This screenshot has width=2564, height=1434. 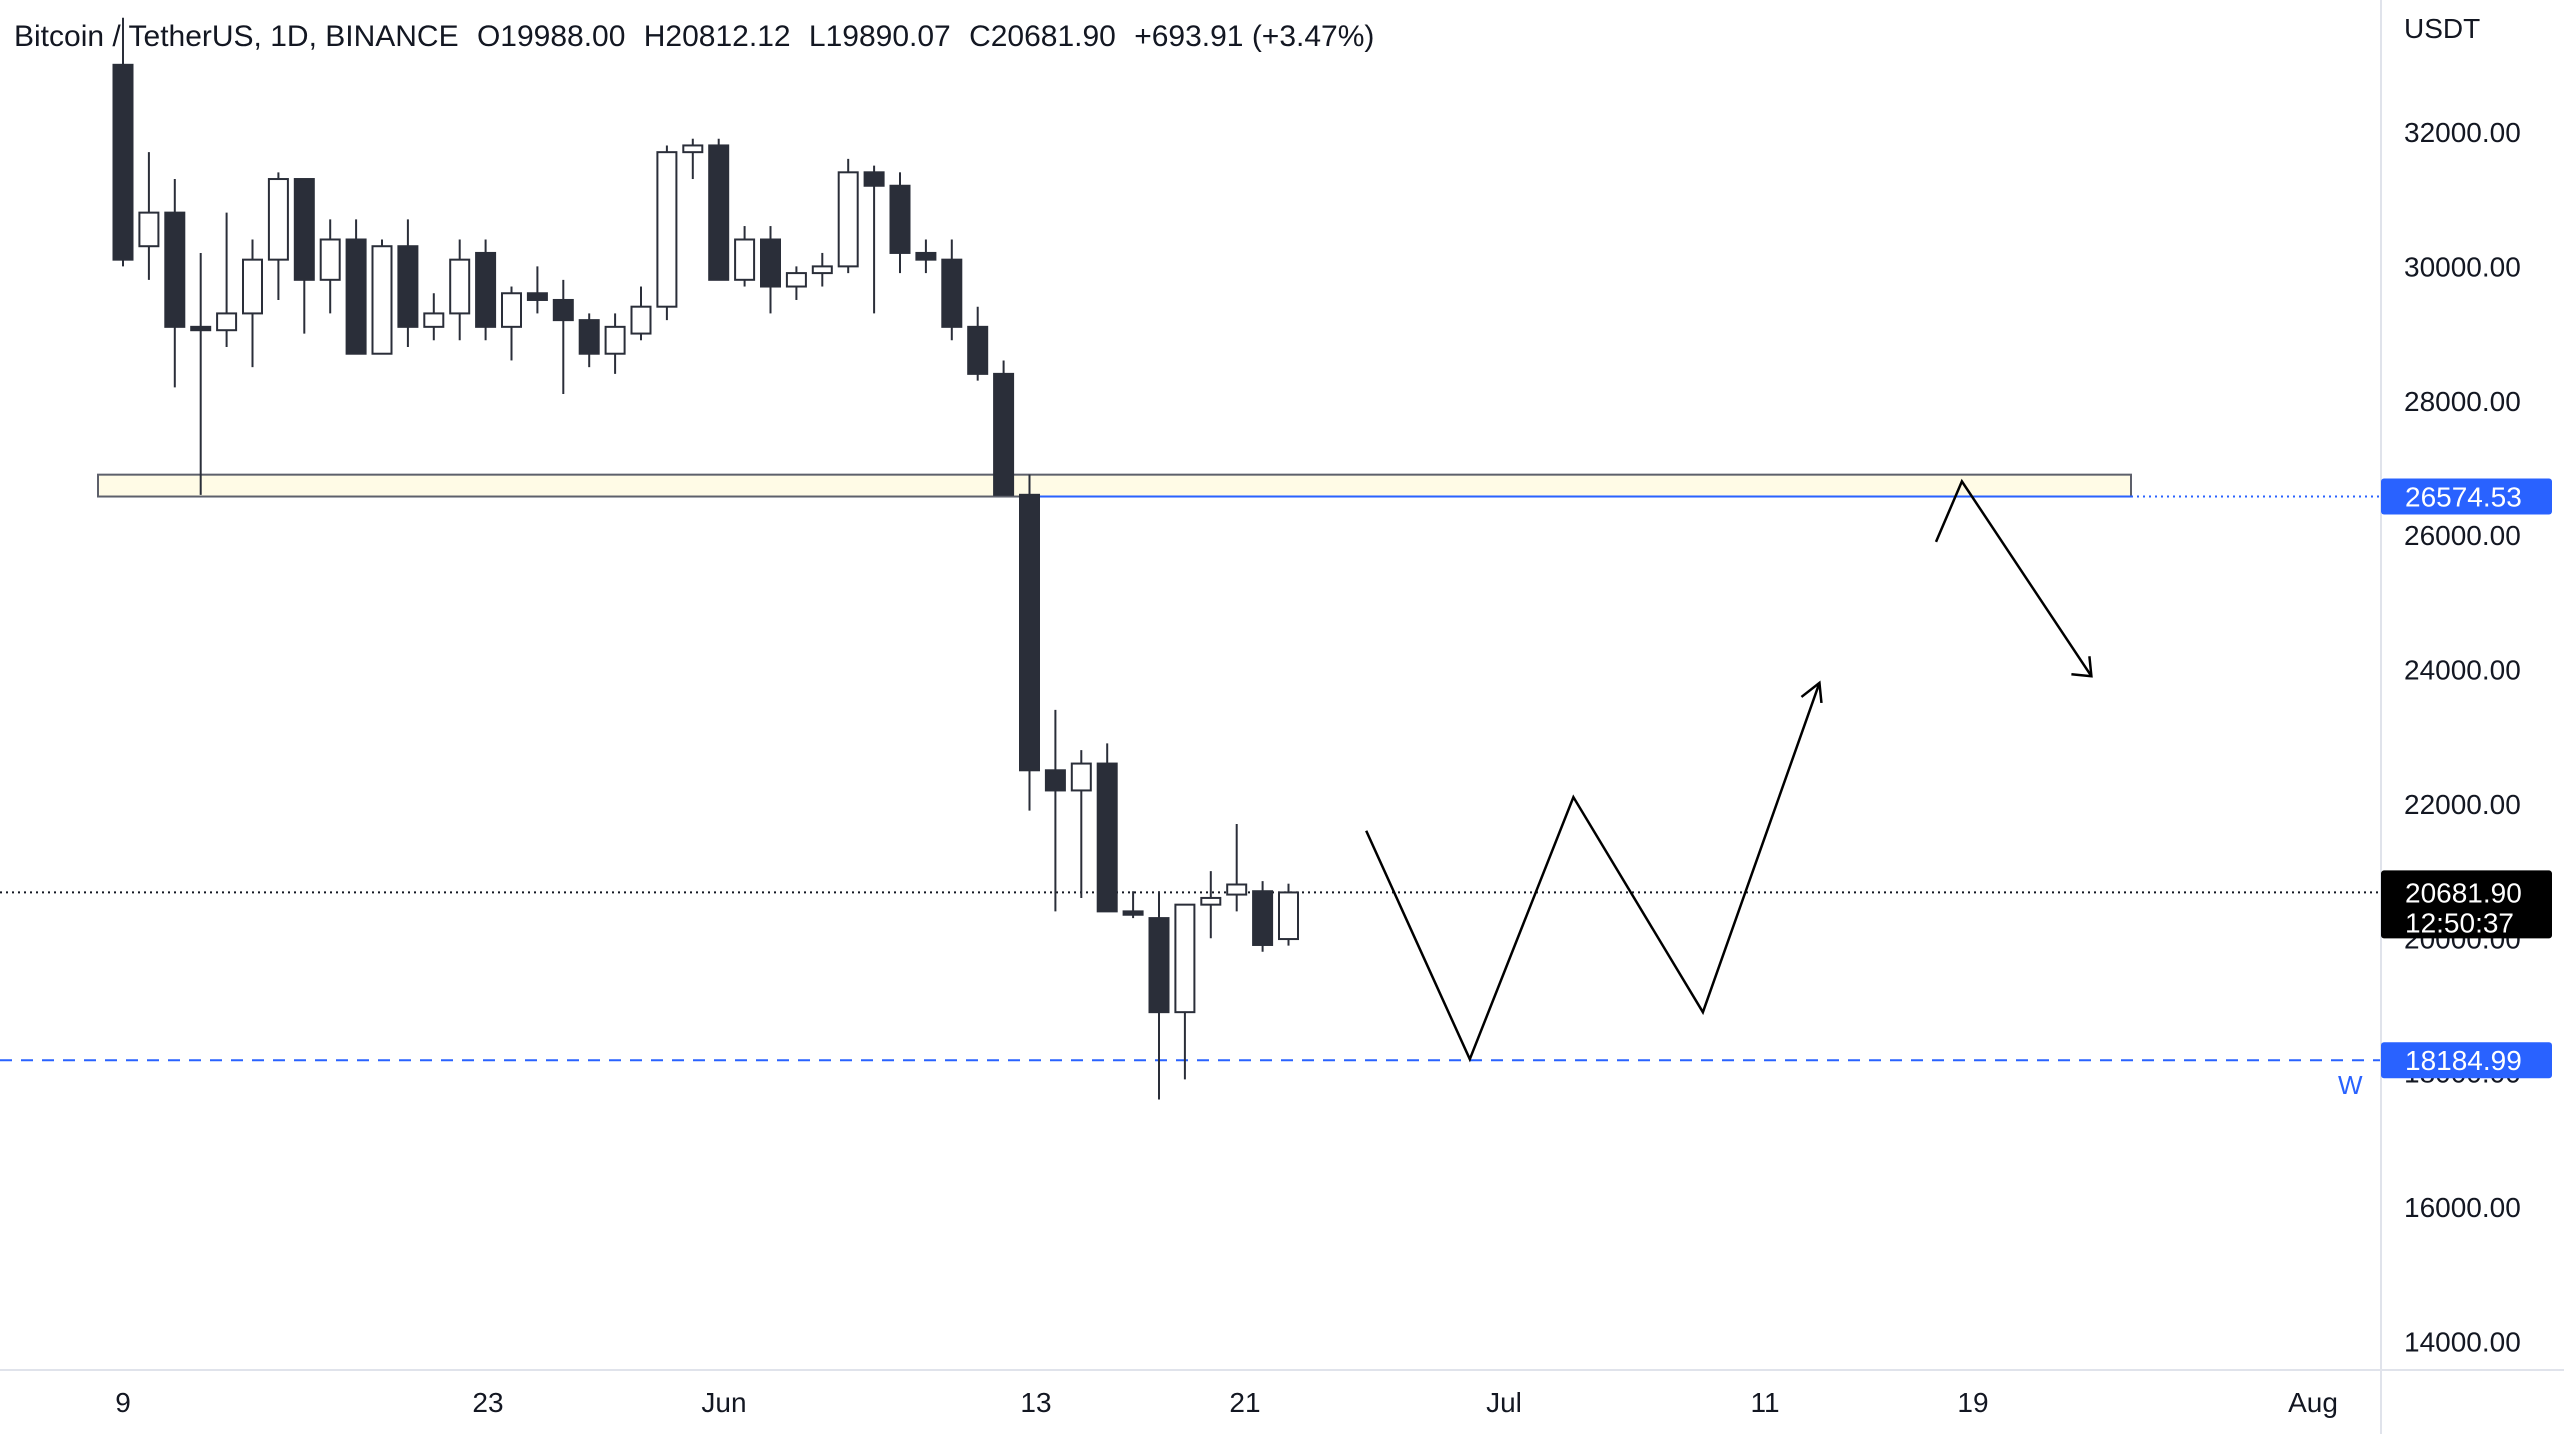 What do you see at coordinates (2350, 1085) in the screenshot?
I see `support-marker-label: W` at bounding box center [2350, 1085].